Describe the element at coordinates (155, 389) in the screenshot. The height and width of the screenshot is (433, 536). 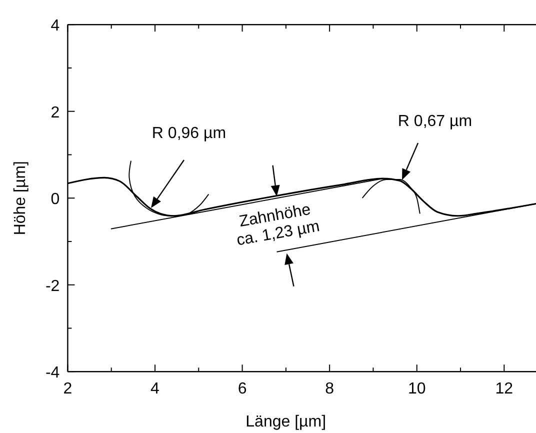
I see `x-tick-label: 4` at that location.